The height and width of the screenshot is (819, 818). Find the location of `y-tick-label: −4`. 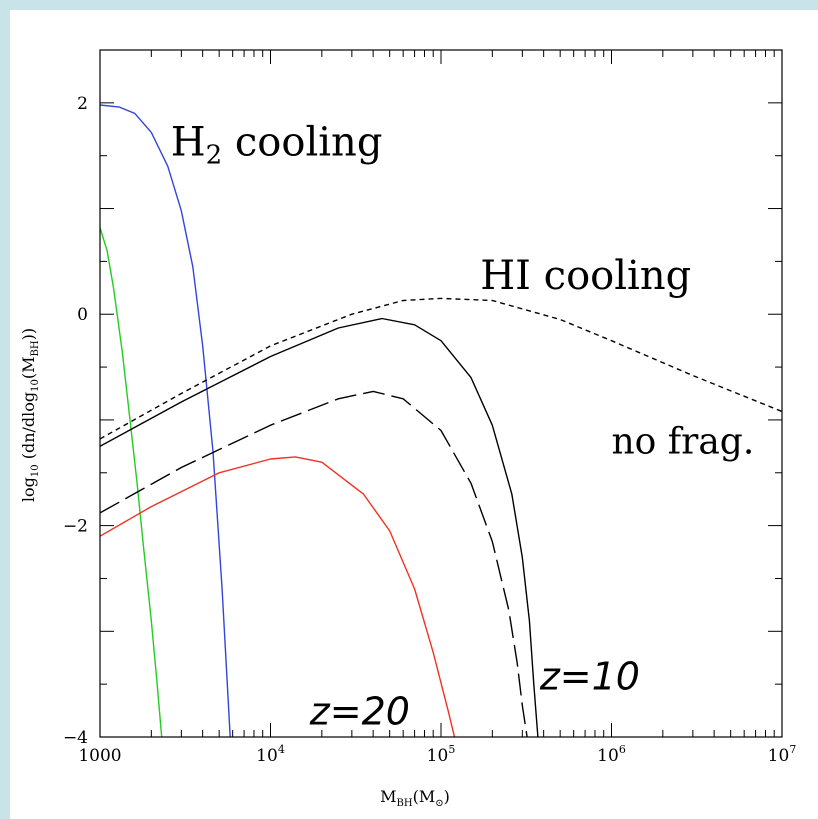

y-tick-label: −4 is located at coordinates (75, 738).